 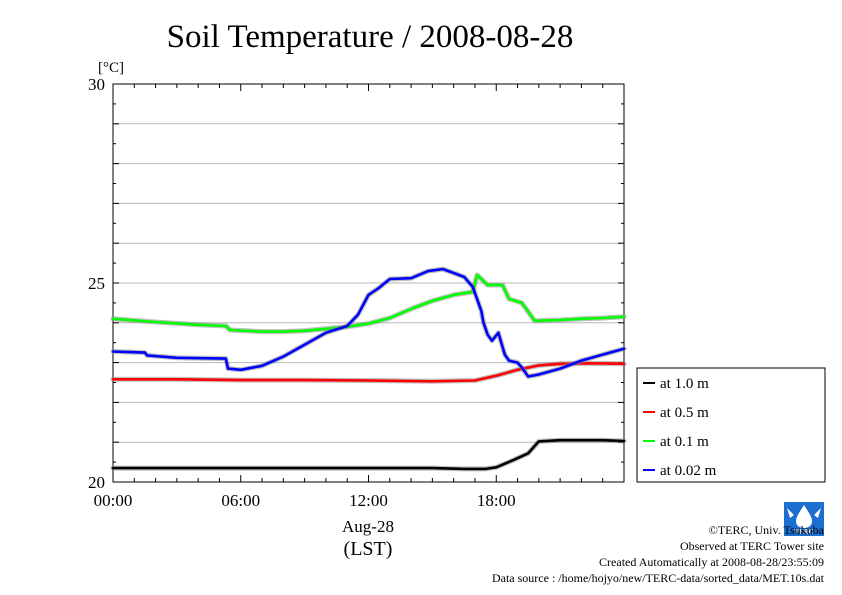 What do you see at coordinates (804, 519) in the screenshot?
I see `terc-logo: TERC` at bounding box center [804, 519].